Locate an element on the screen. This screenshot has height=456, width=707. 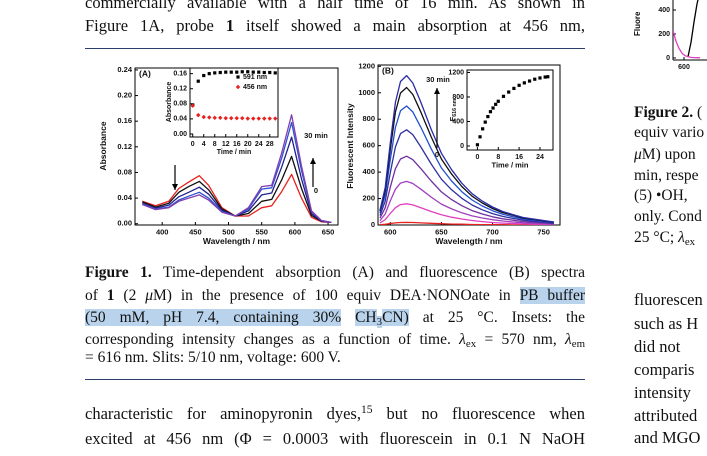
y-axis-title: F616 nm is located at coordinates (453, 109).